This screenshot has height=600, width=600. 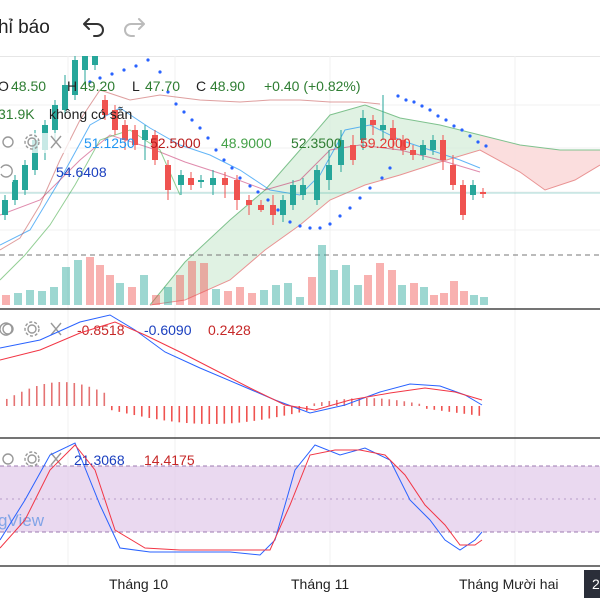 What do you see at coordinates (169, 460) in the screenshot?
I see `stoch-d-value: 14.4175` at bounding box center [169, 460].